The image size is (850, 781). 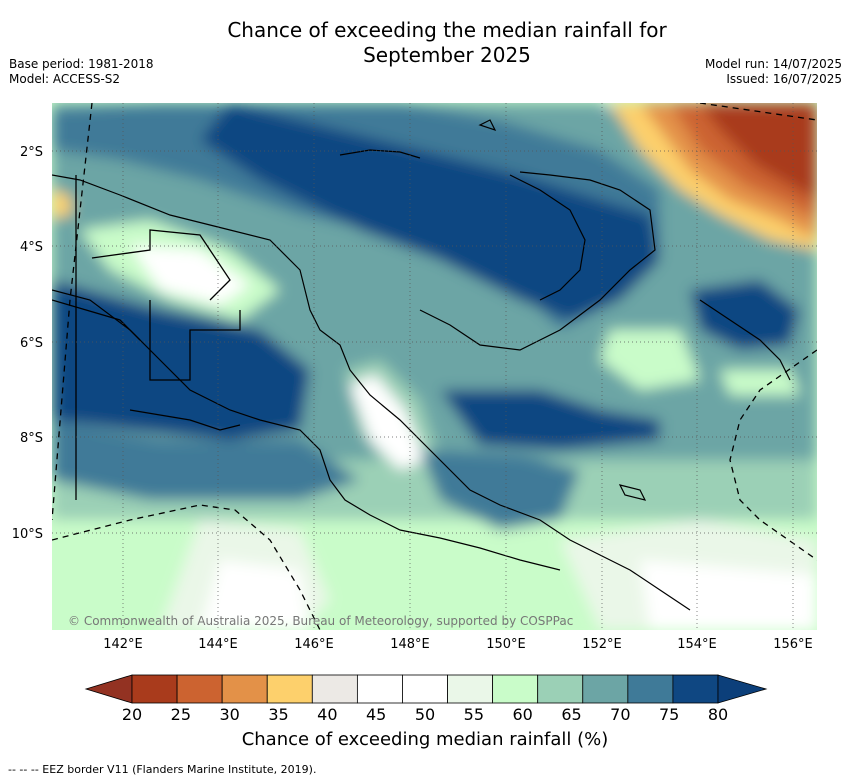 What do you see at coordinates (327, 714) in the screenshot?
I see `colorbar-tick-label: 40` at bounding box center [327, 714].